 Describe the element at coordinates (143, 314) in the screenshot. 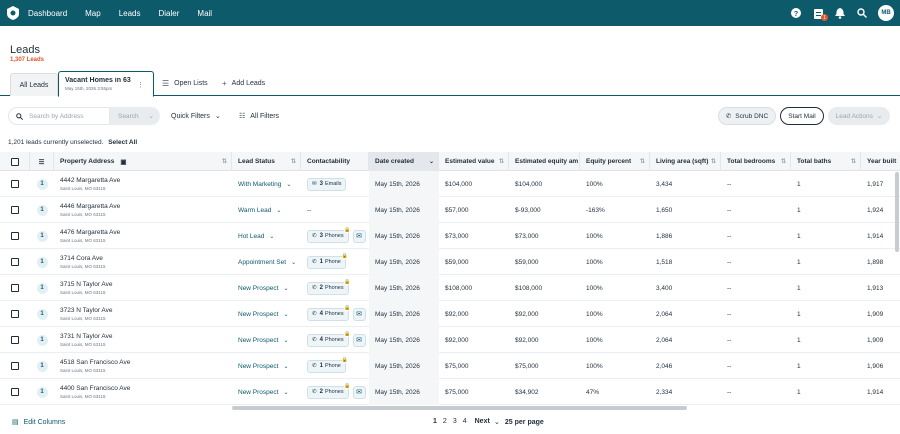

I see `address-cell: 3723 N Taylor Ave Saint Louis, MO 63115` at that location.